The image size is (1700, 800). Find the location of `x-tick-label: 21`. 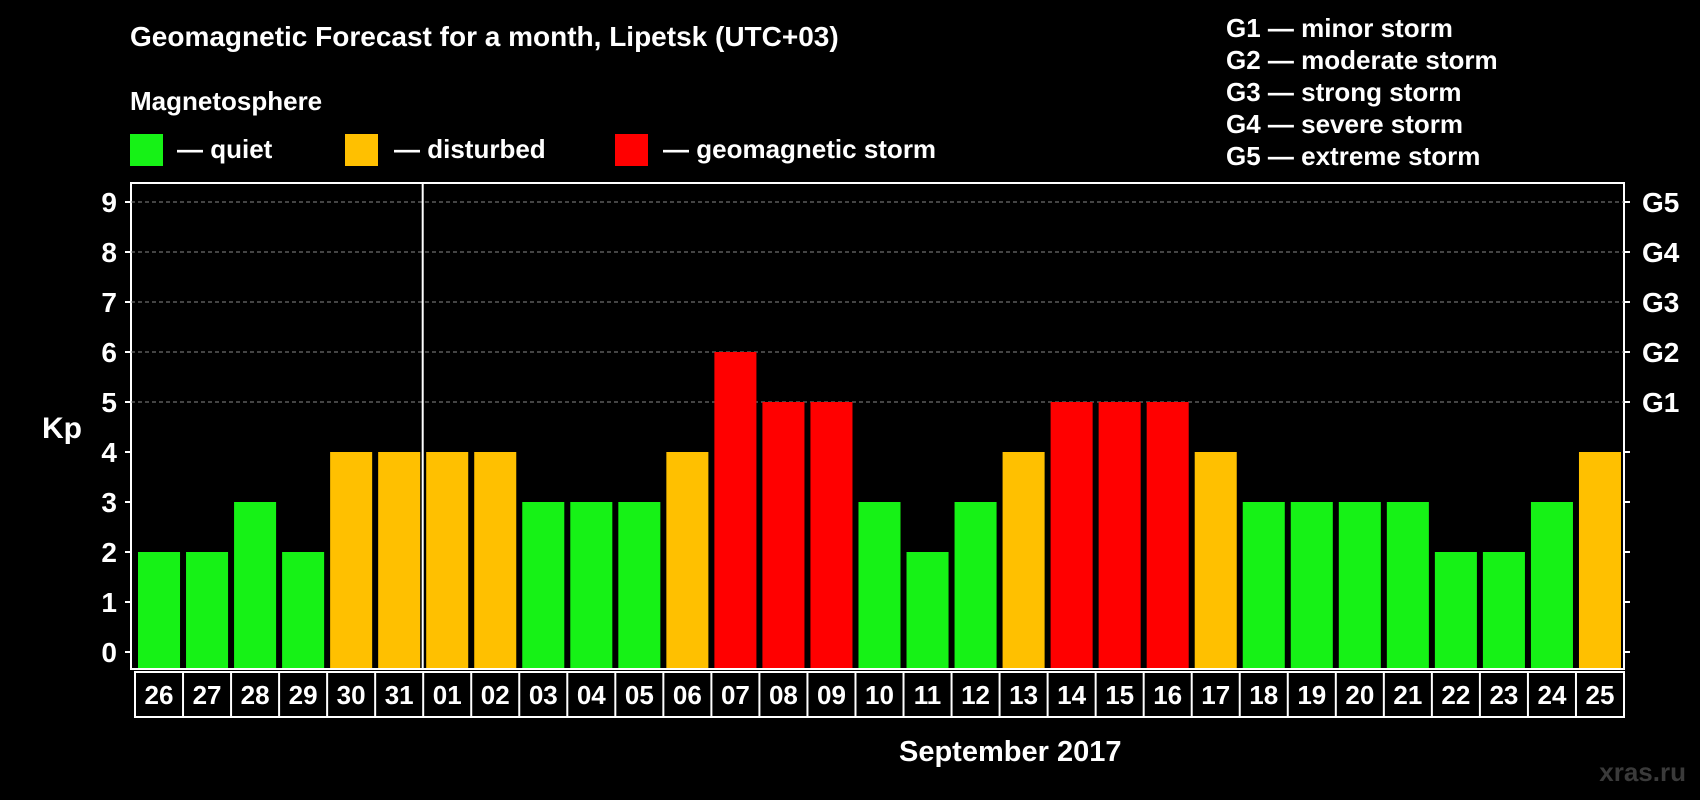

x-tick-label: 21 is located at coordinates (1407, 695).